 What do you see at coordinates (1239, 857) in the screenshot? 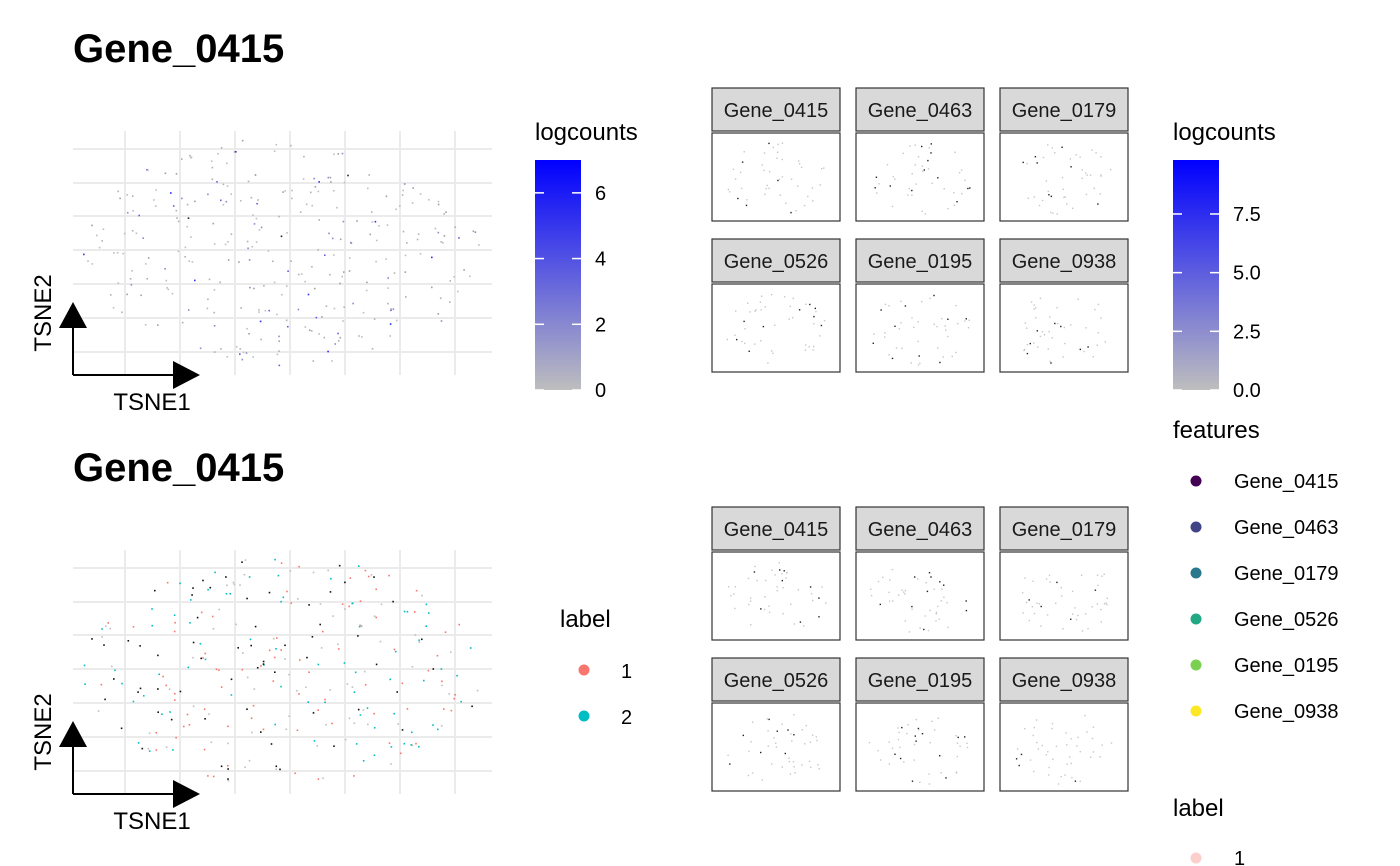
I see `legend-d2-label-1: 1` at bounding box center [1239, 857].